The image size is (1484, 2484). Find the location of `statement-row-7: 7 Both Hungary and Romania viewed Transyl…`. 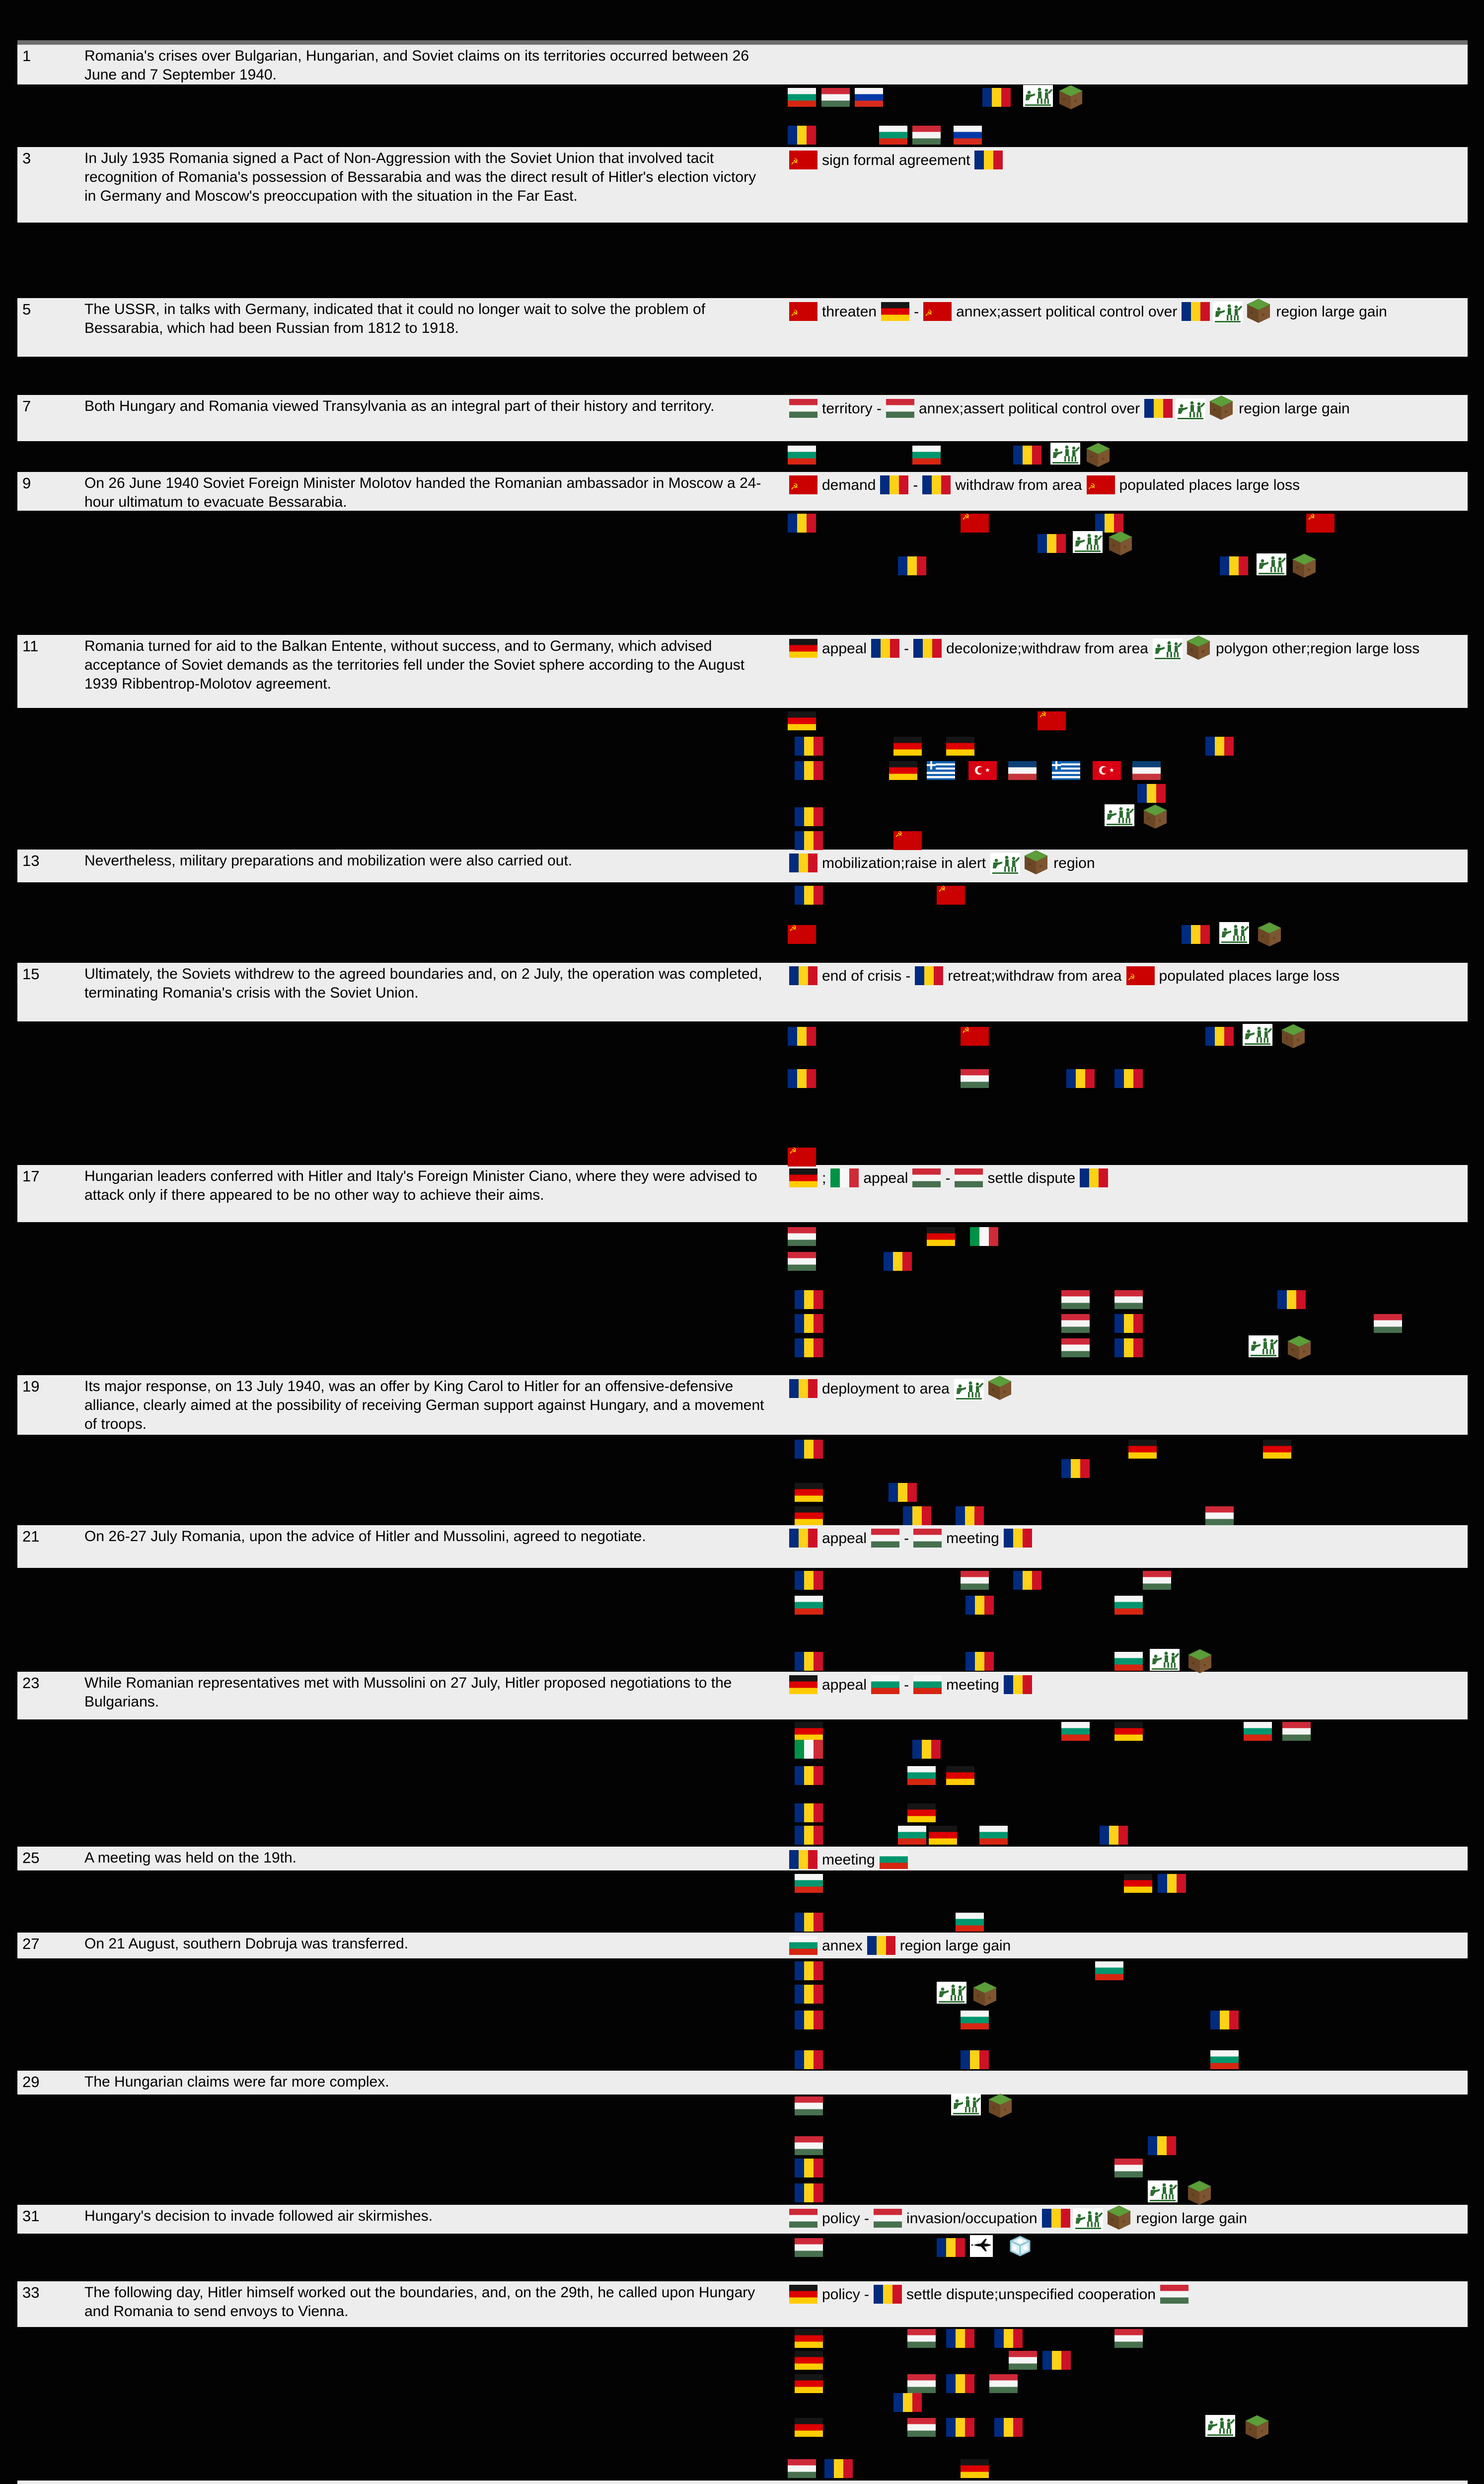

statement-row-7: 7 Both Hungary and Romania viewed Transyl… is located at coordinates (742, 418).